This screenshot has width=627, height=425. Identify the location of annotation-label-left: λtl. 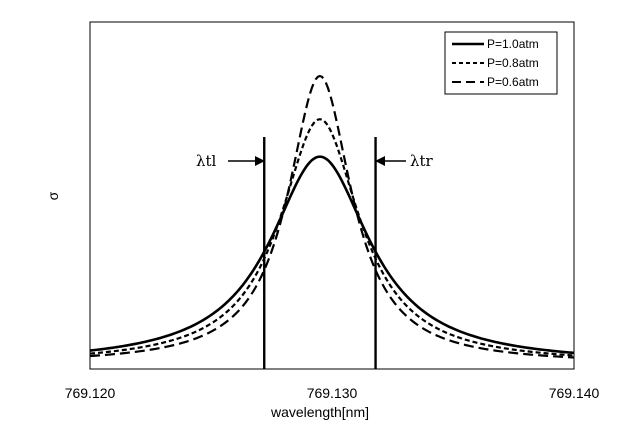
(206, 161).